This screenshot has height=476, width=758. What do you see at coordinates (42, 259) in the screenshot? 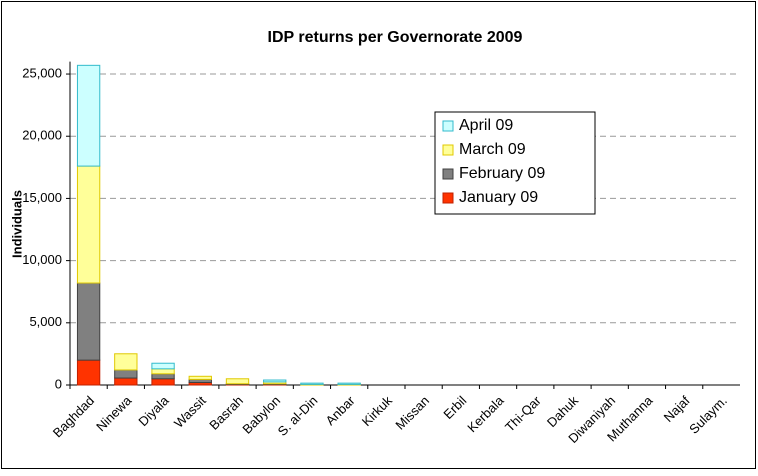
I see `y-tick-label: 10,000` at bounding box center [42, 259].